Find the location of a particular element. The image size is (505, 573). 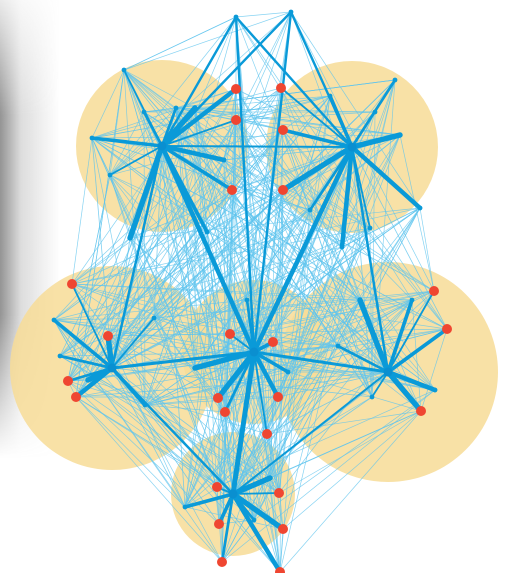

hub-node-mid-left is located at coordinates (112, 368).